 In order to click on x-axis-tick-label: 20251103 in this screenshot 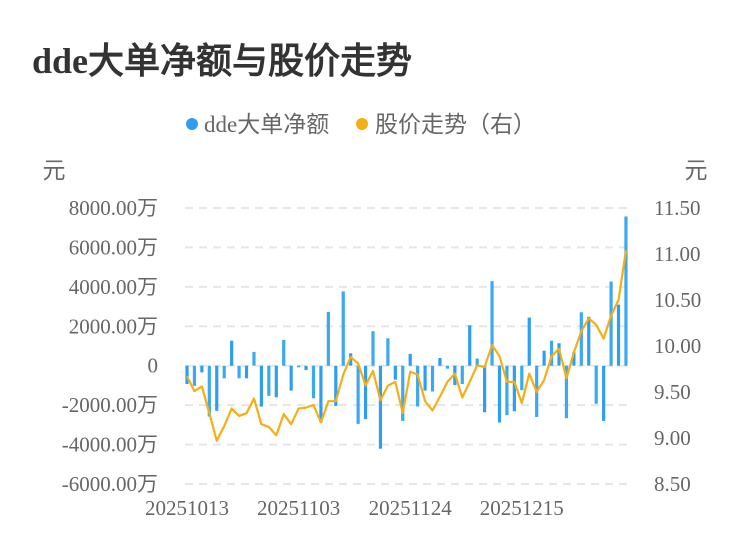, I will do `click(298, 508)`.